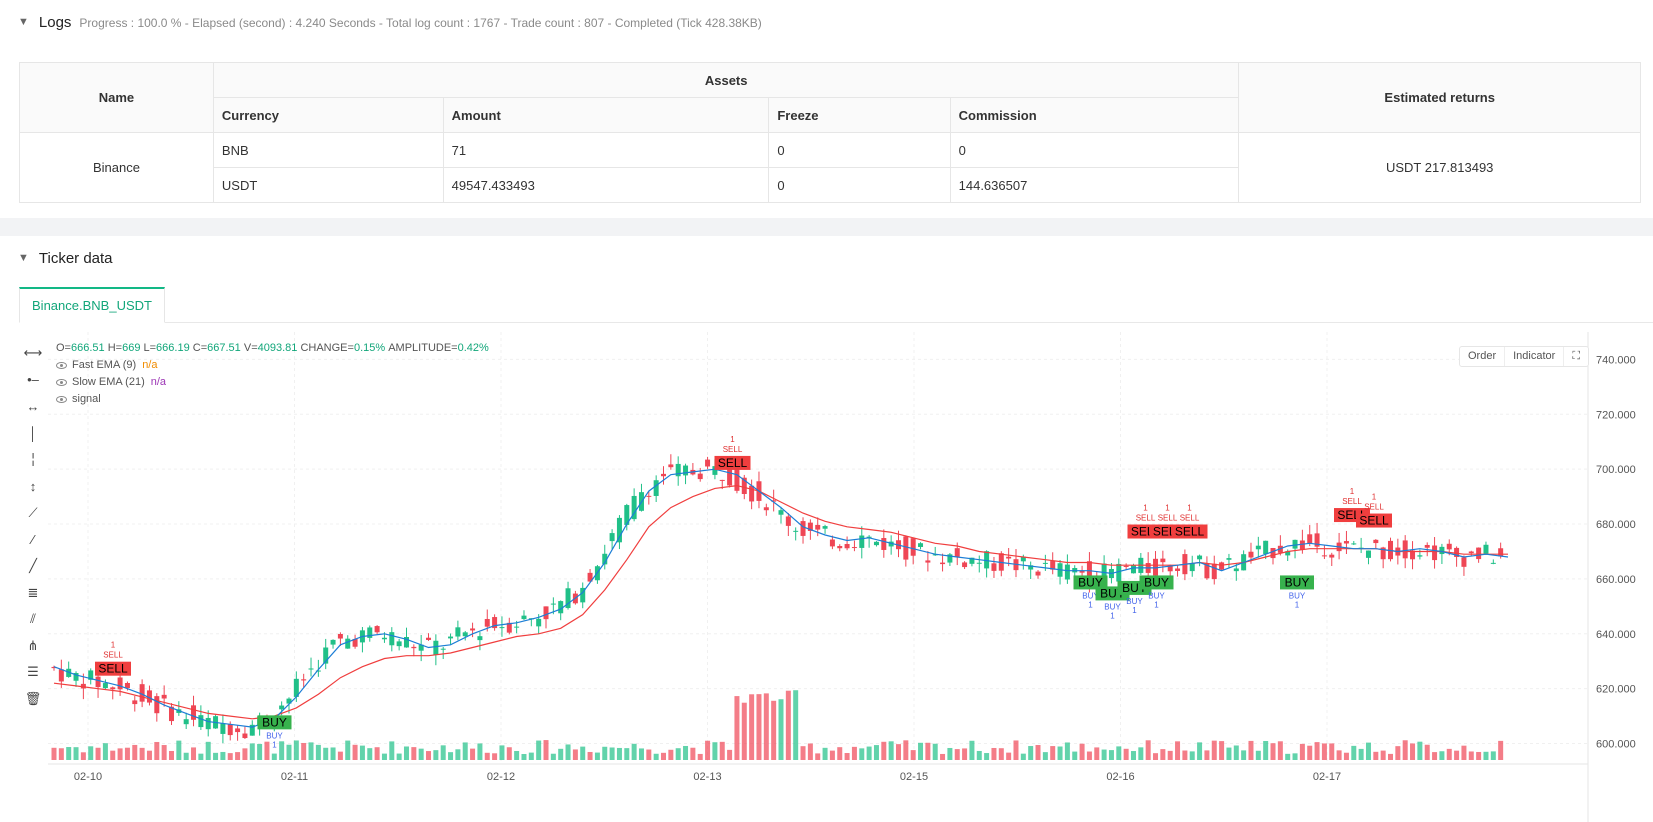 The width and height of the screenshot is (1653, 822). What do you see at coordinates (33, 539) in the screenshot?
I see `trend-ray-icon: ⁄` at bounding box center [33, 539].